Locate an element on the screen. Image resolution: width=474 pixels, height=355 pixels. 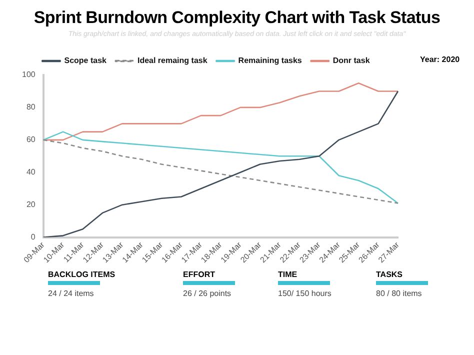
text: 24 / 24 items is located at coordinates (71, 293).